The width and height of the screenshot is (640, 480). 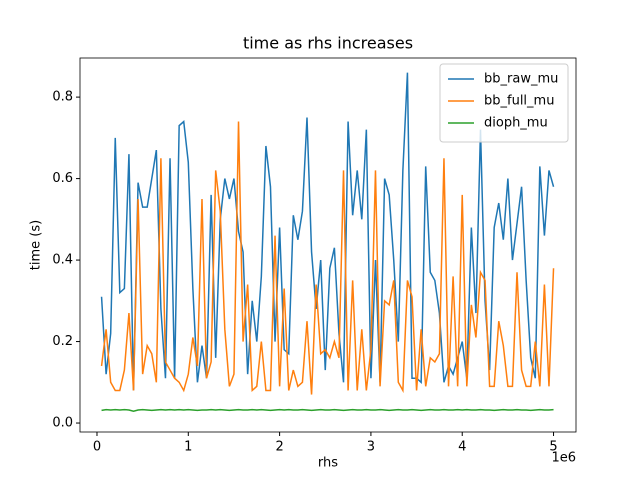 What do you see at coordinates (97, 447) in the screenshot?
I see `x-tick-label: 0` at bounding box center [97, 447].